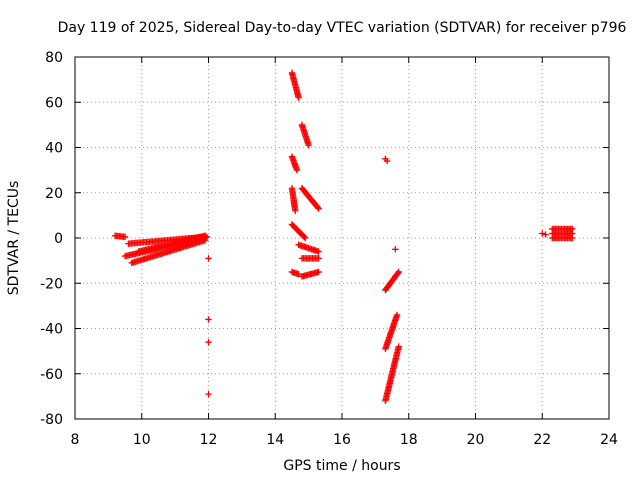 The width and height of the screenshot is (640, 480). I want to click on x-tick-label: 12, so click(209, 440).